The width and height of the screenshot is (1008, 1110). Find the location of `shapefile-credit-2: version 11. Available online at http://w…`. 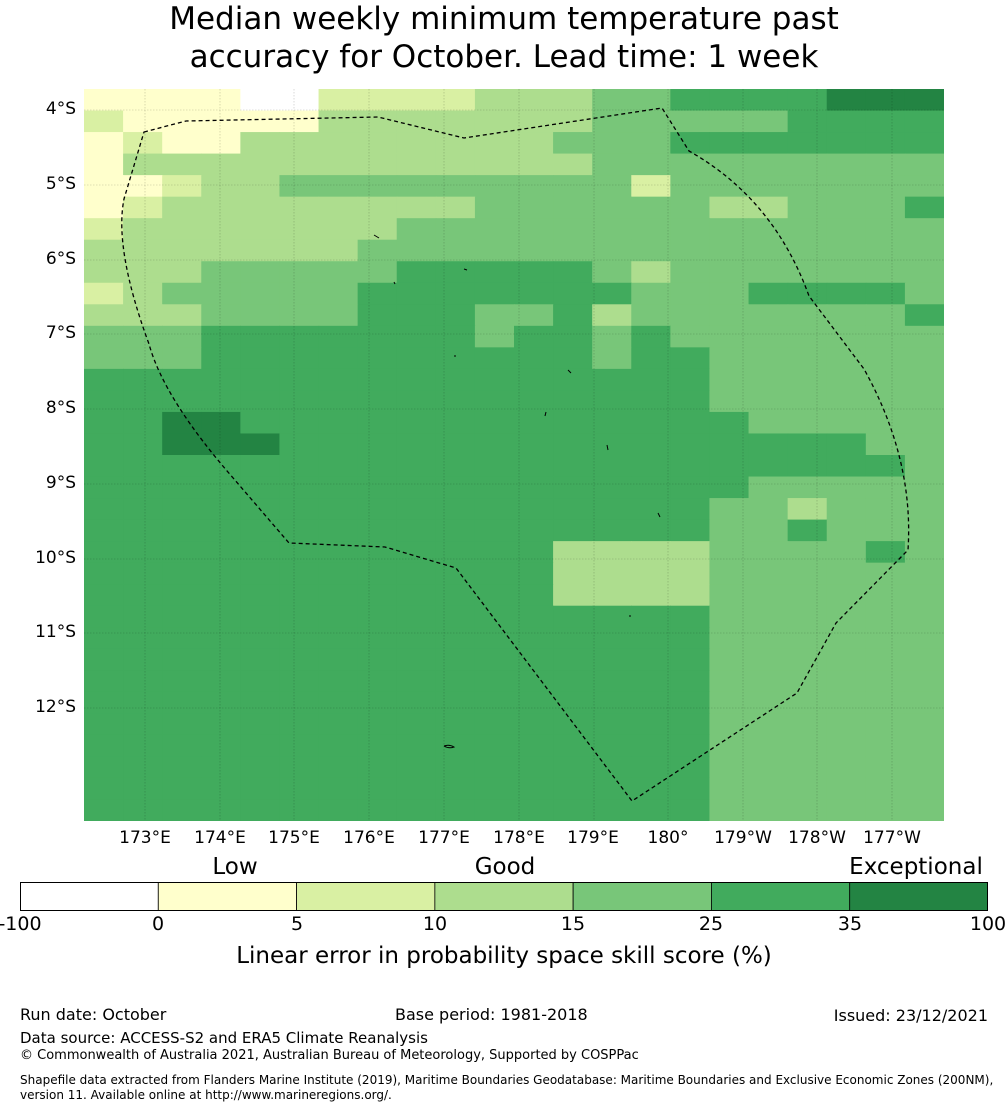

shapefile-credit-2: version 11. Available online at http://w… is located at coordinates (206, 1095).